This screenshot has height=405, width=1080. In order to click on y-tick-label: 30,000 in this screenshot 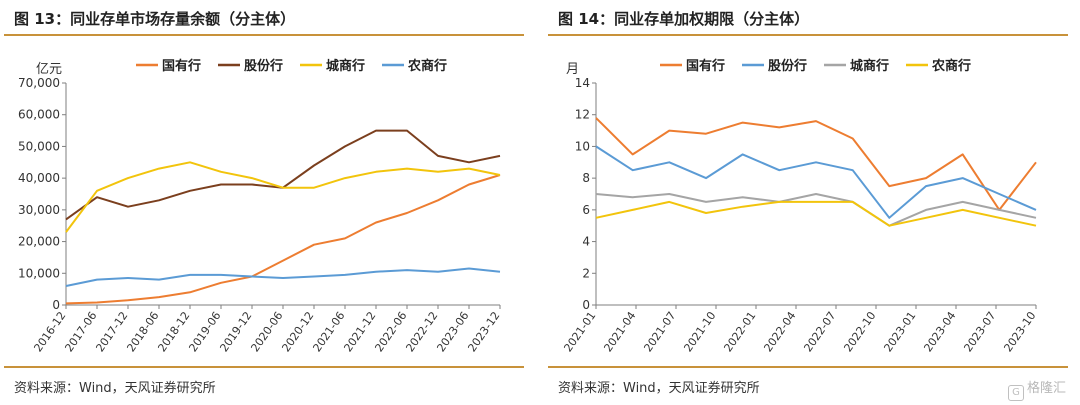, I will do `click(39, 210)`.